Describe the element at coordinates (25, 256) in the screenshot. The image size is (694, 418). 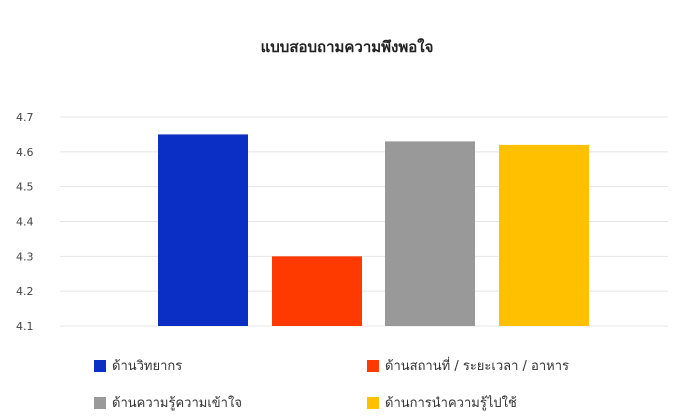
I see `y-tick-label: 4.3` at that location.